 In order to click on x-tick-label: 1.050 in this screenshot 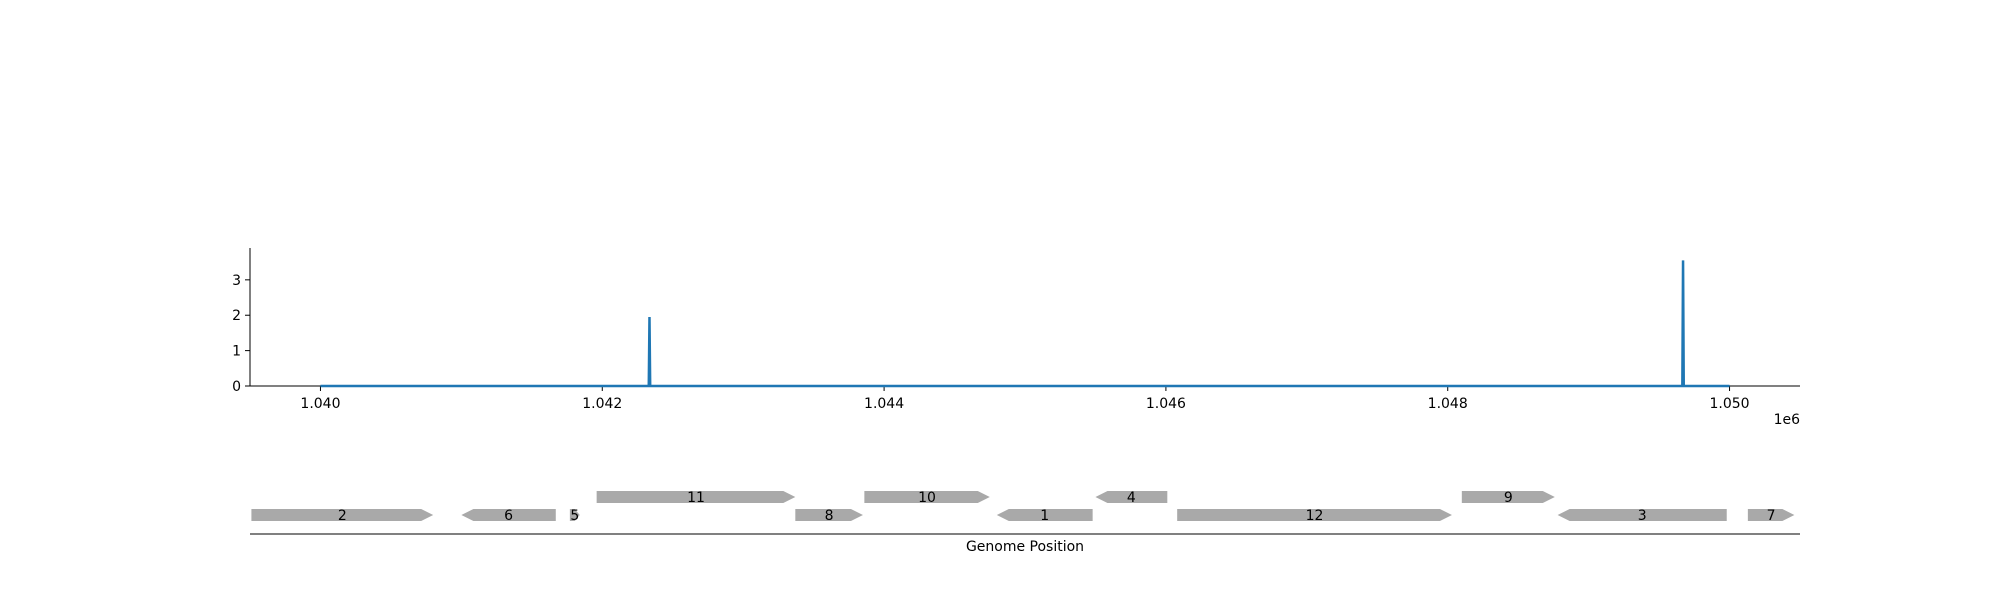, I will do `click(1729, 404)`.